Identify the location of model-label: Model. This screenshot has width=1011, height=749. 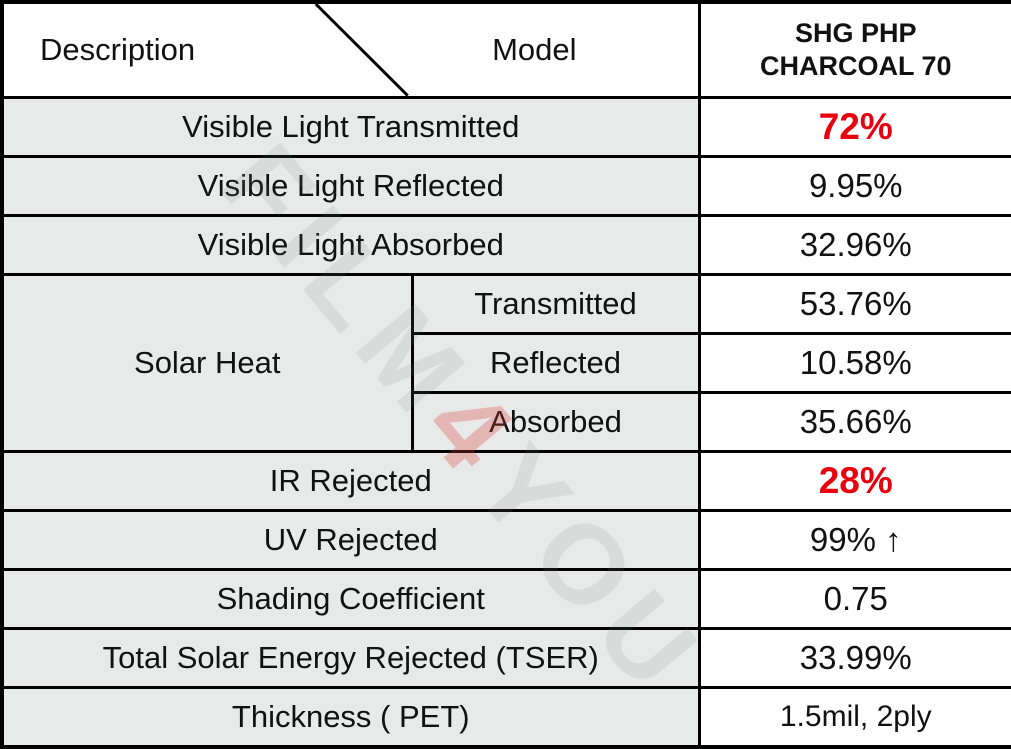
(534, 49).